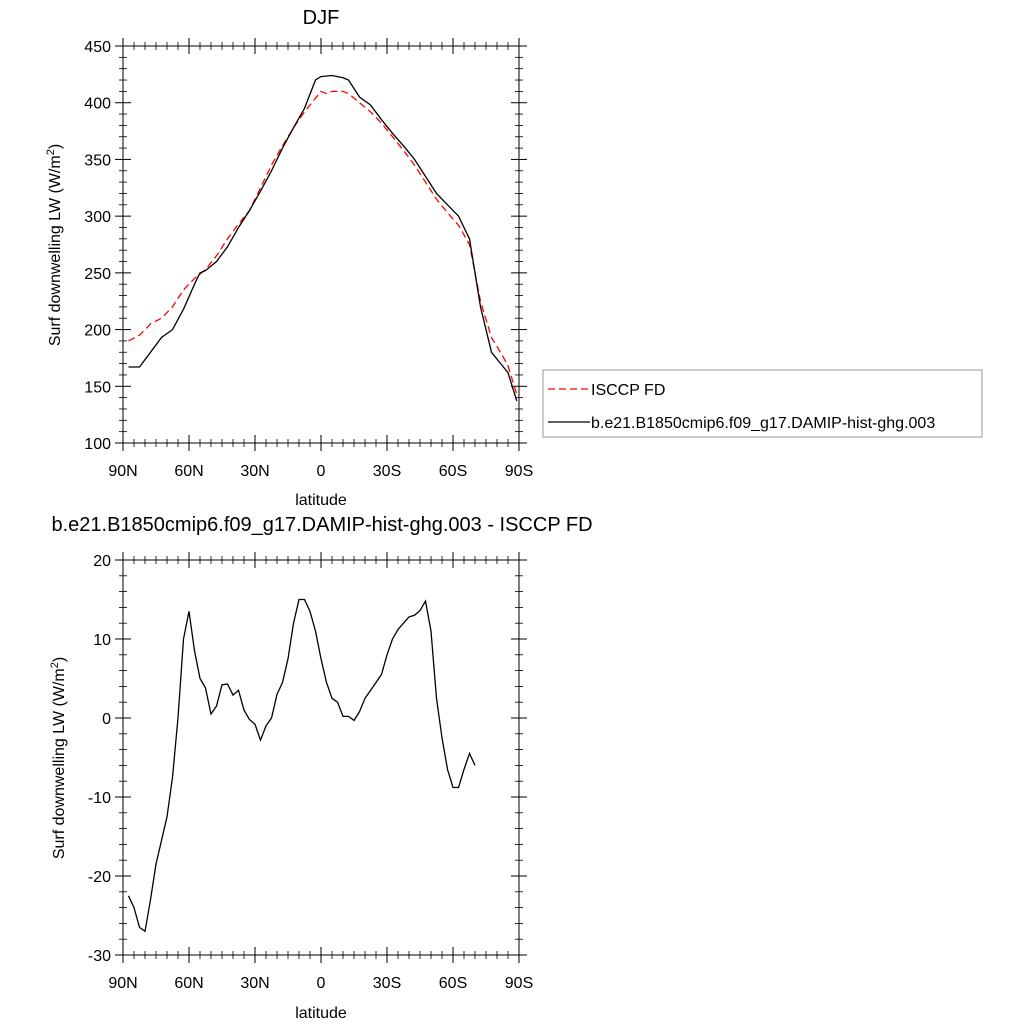  Describe the element at coordinates (628, 390) in the screenshot. I see `legend-label-isccp: ISCCP FD` at that location.